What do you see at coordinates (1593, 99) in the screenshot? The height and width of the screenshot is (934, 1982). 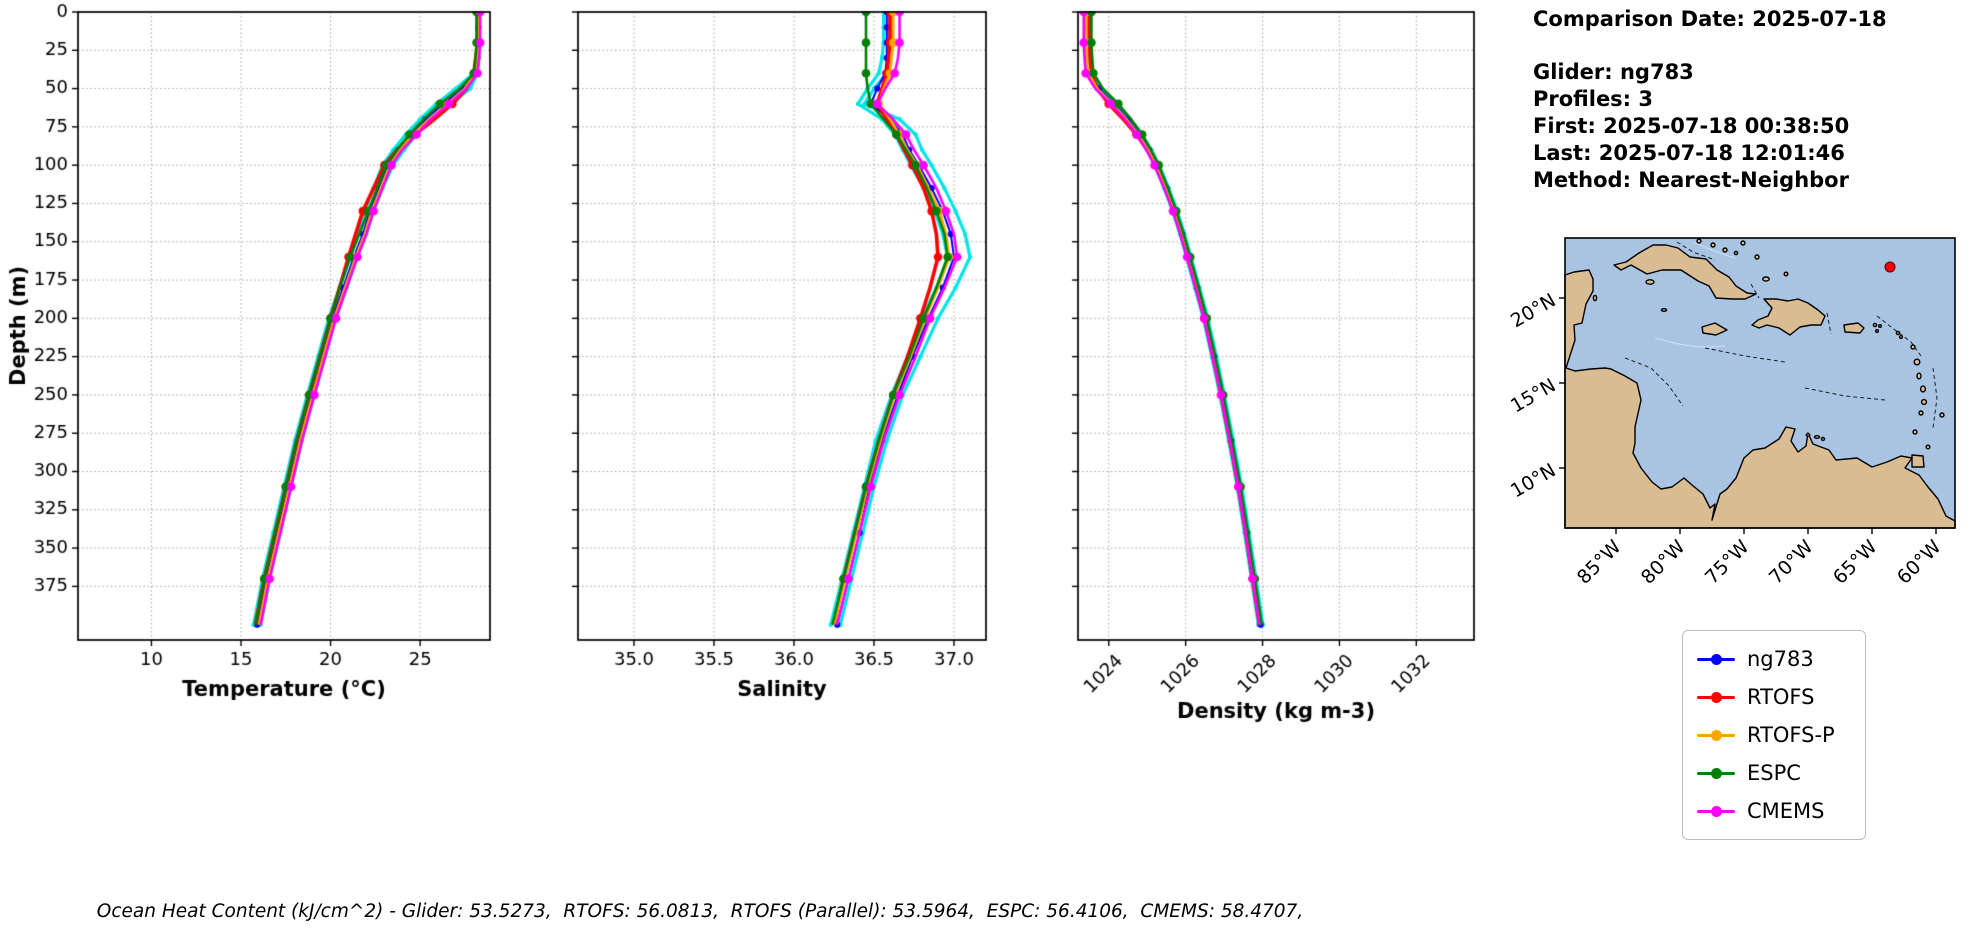 I see `profiles-count: Profiles: 3` at bounding box center [1593, 99].